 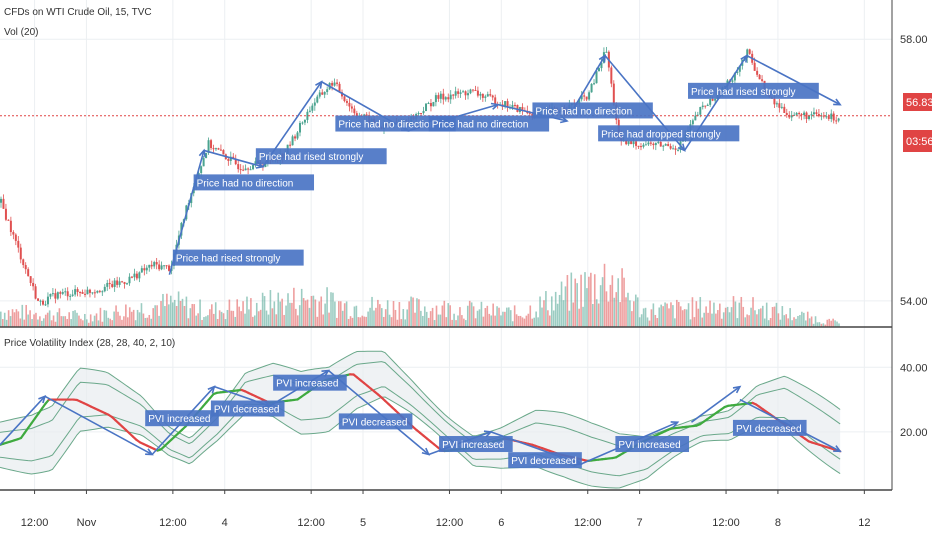 What do you see at coordinates (254, 182) in the screenshot?
I see `price-note-1: Price had no direction` at bounding box center [254, 182].